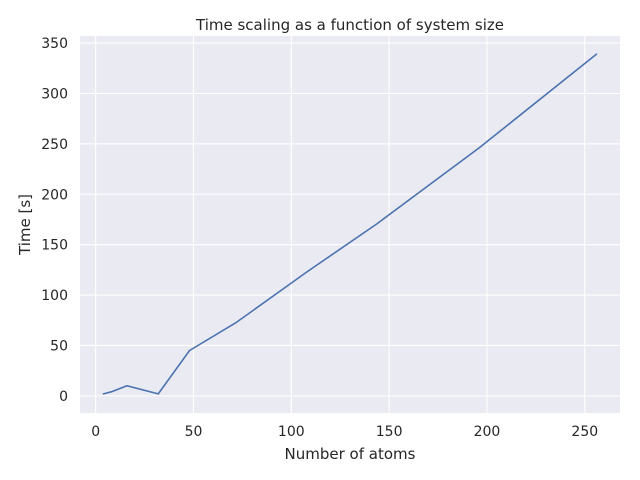 This screenshot has height=480, width=640. I want to click on x-tick-label: 200, so click(487, 432).